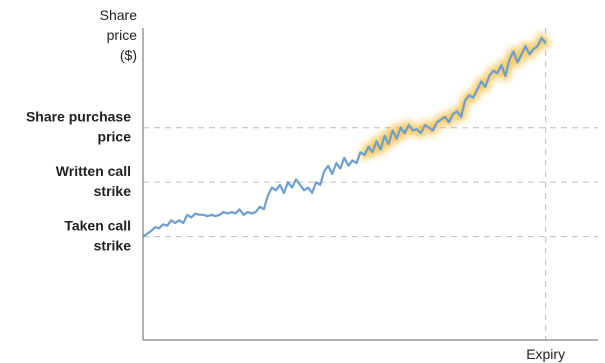 The image size is (605, 363). What do you see at coordinates (93, 171) in the screenshot?
I see `reference-label-1-0: Written call` at bounding box center [93, 171].